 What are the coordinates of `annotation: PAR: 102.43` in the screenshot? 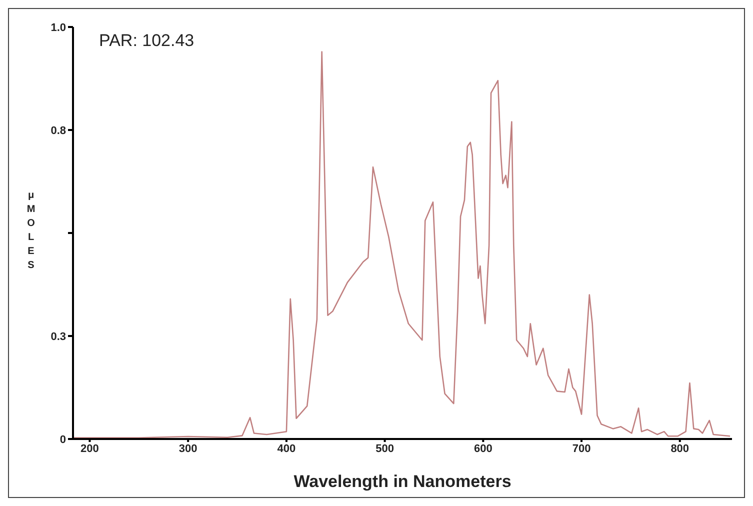 It's located at (146, 41).